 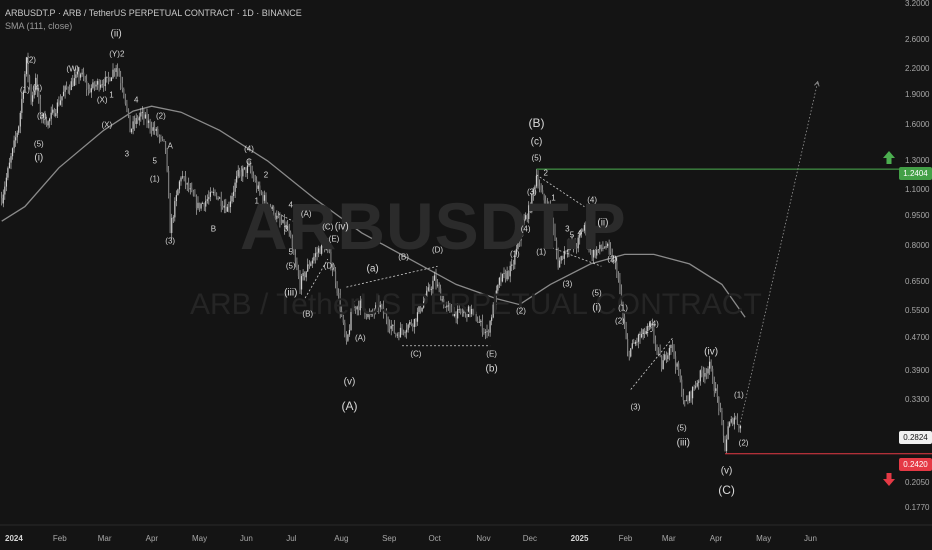 What do you see at coordinates (114, 54) in the screenshot?
I see `wave-label: (Y)` at bounding box center [114, 54].